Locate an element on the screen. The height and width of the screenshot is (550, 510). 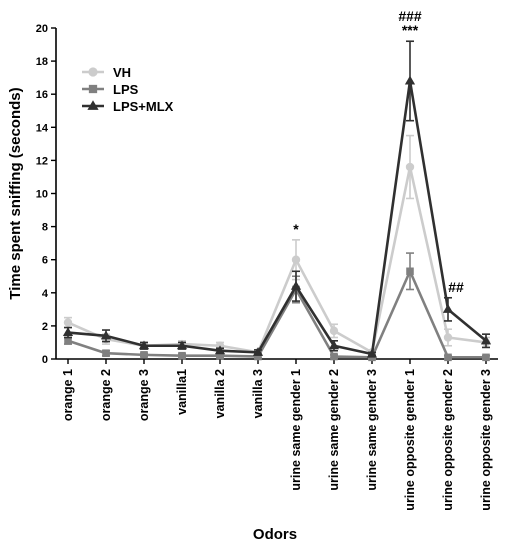
y-tick-label: 2 is located at coordinates (45, 327).